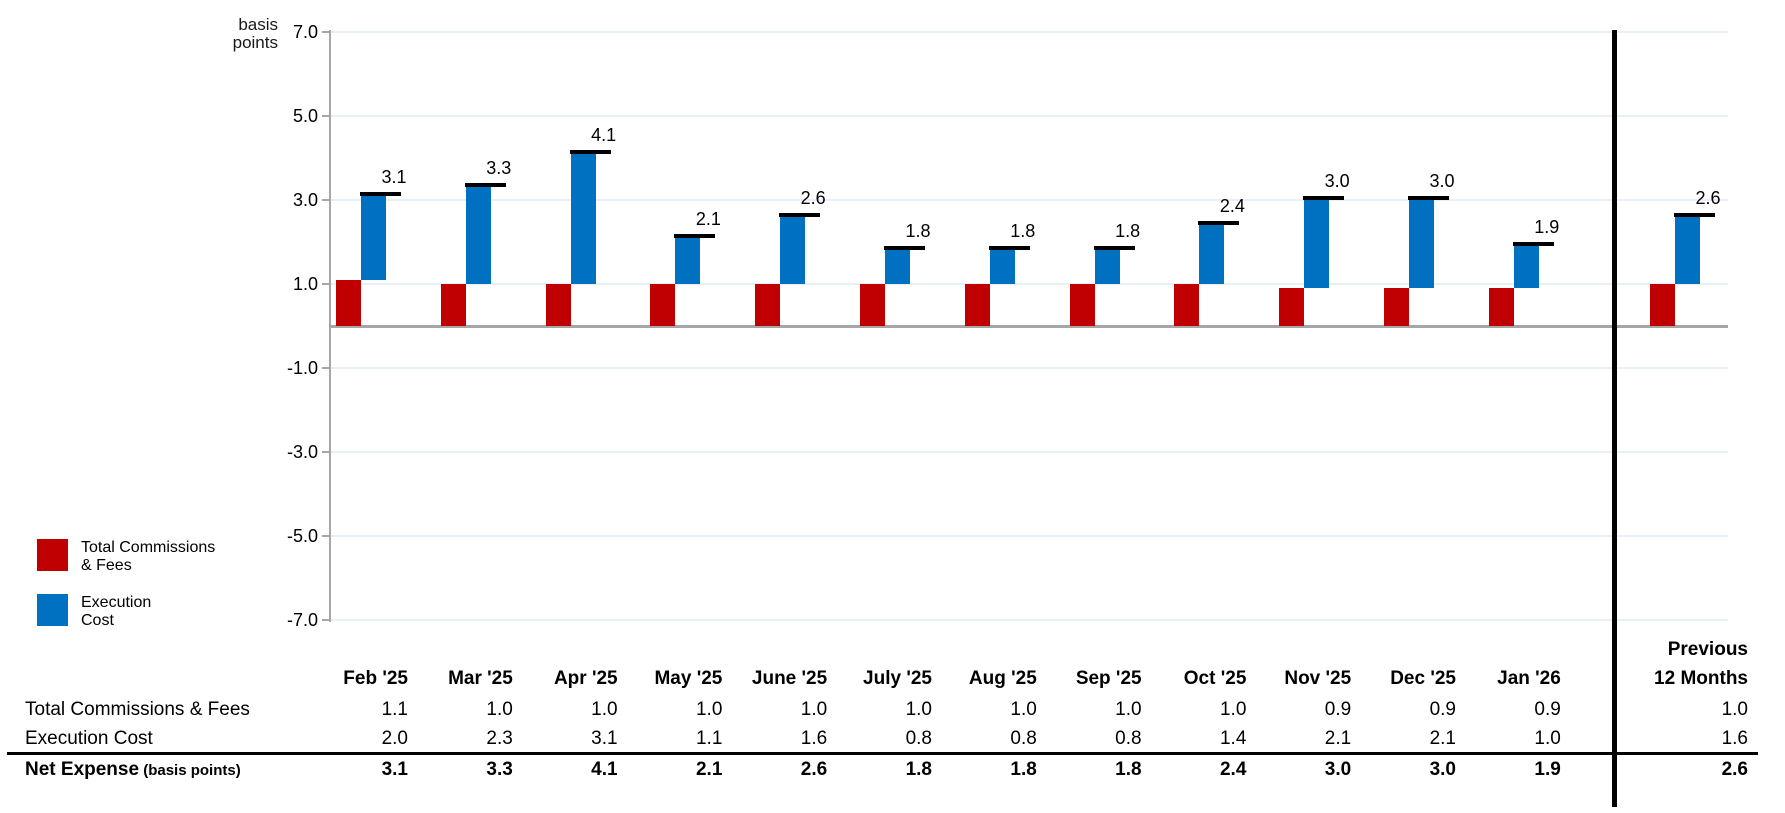 The image size is (1785, 813). I want to click on legend-label-execution-cost: Execution Cost, so click(116, 612).